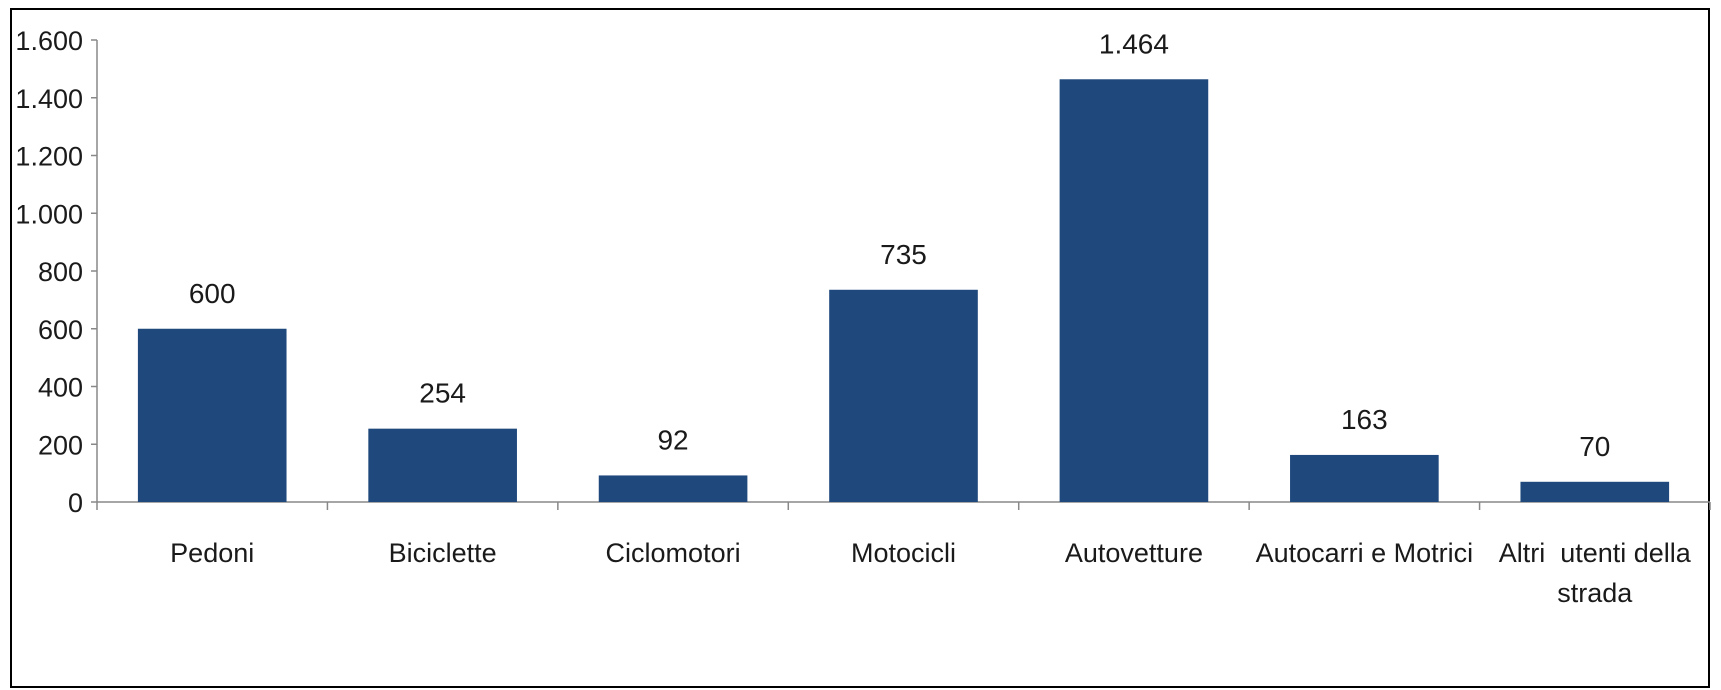  I want to click on y-tick-label: 1.200, so click(49, 157).